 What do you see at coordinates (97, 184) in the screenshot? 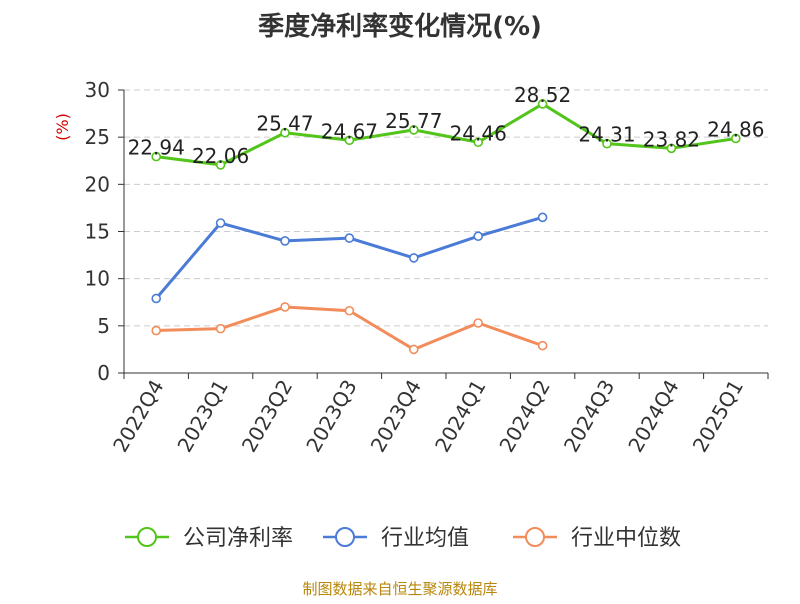
I see `y-tick-label: 20` at bounding box center [97, 184].